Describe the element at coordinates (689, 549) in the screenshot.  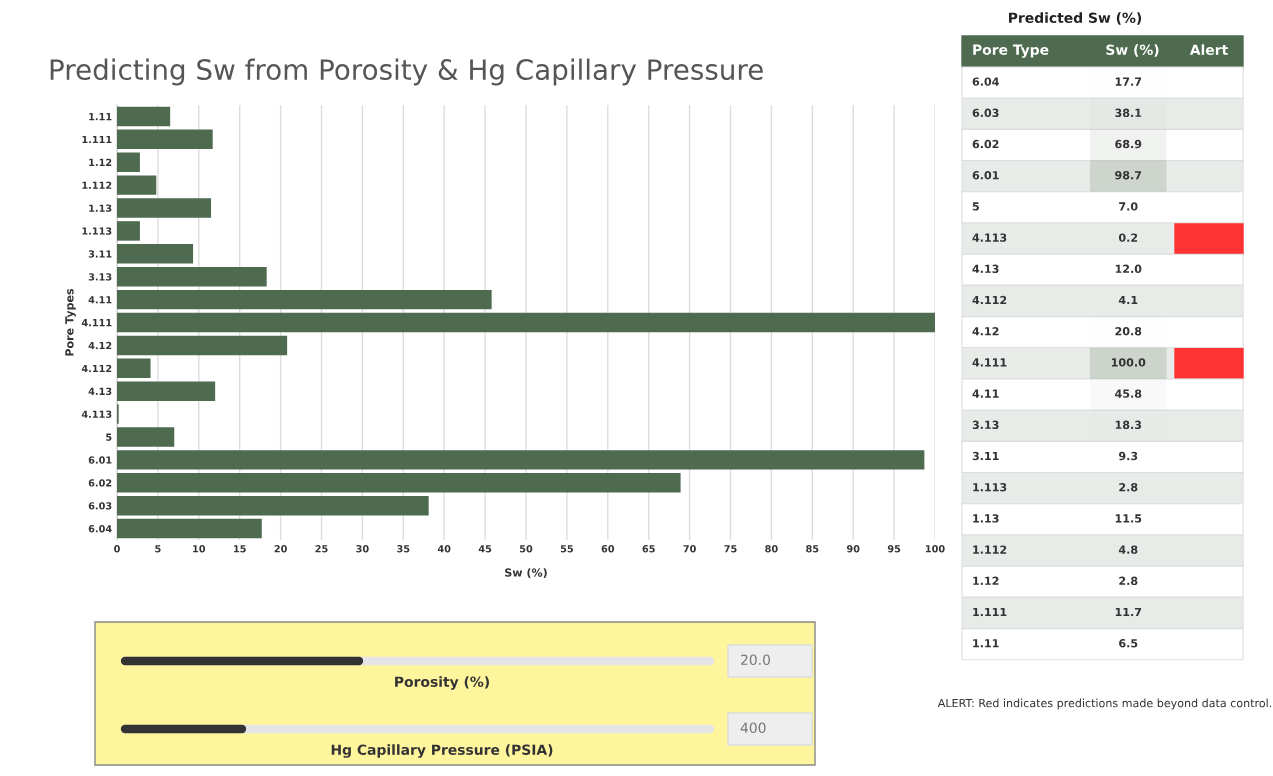
I see `x-tick-label: 70` at that location.